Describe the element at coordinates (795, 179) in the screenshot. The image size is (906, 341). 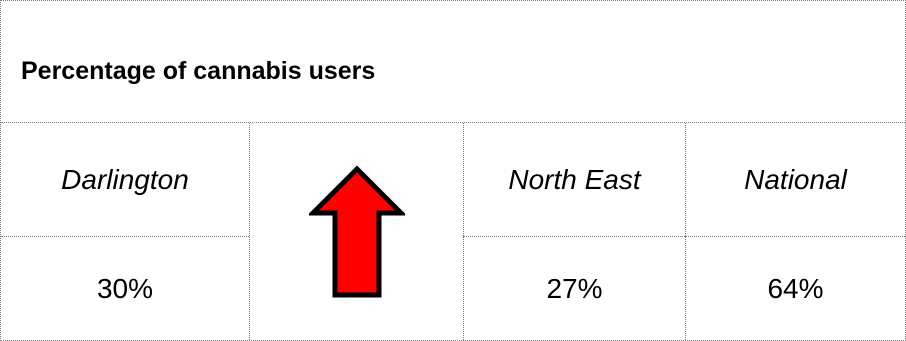
I see `header-national: National` at that location.